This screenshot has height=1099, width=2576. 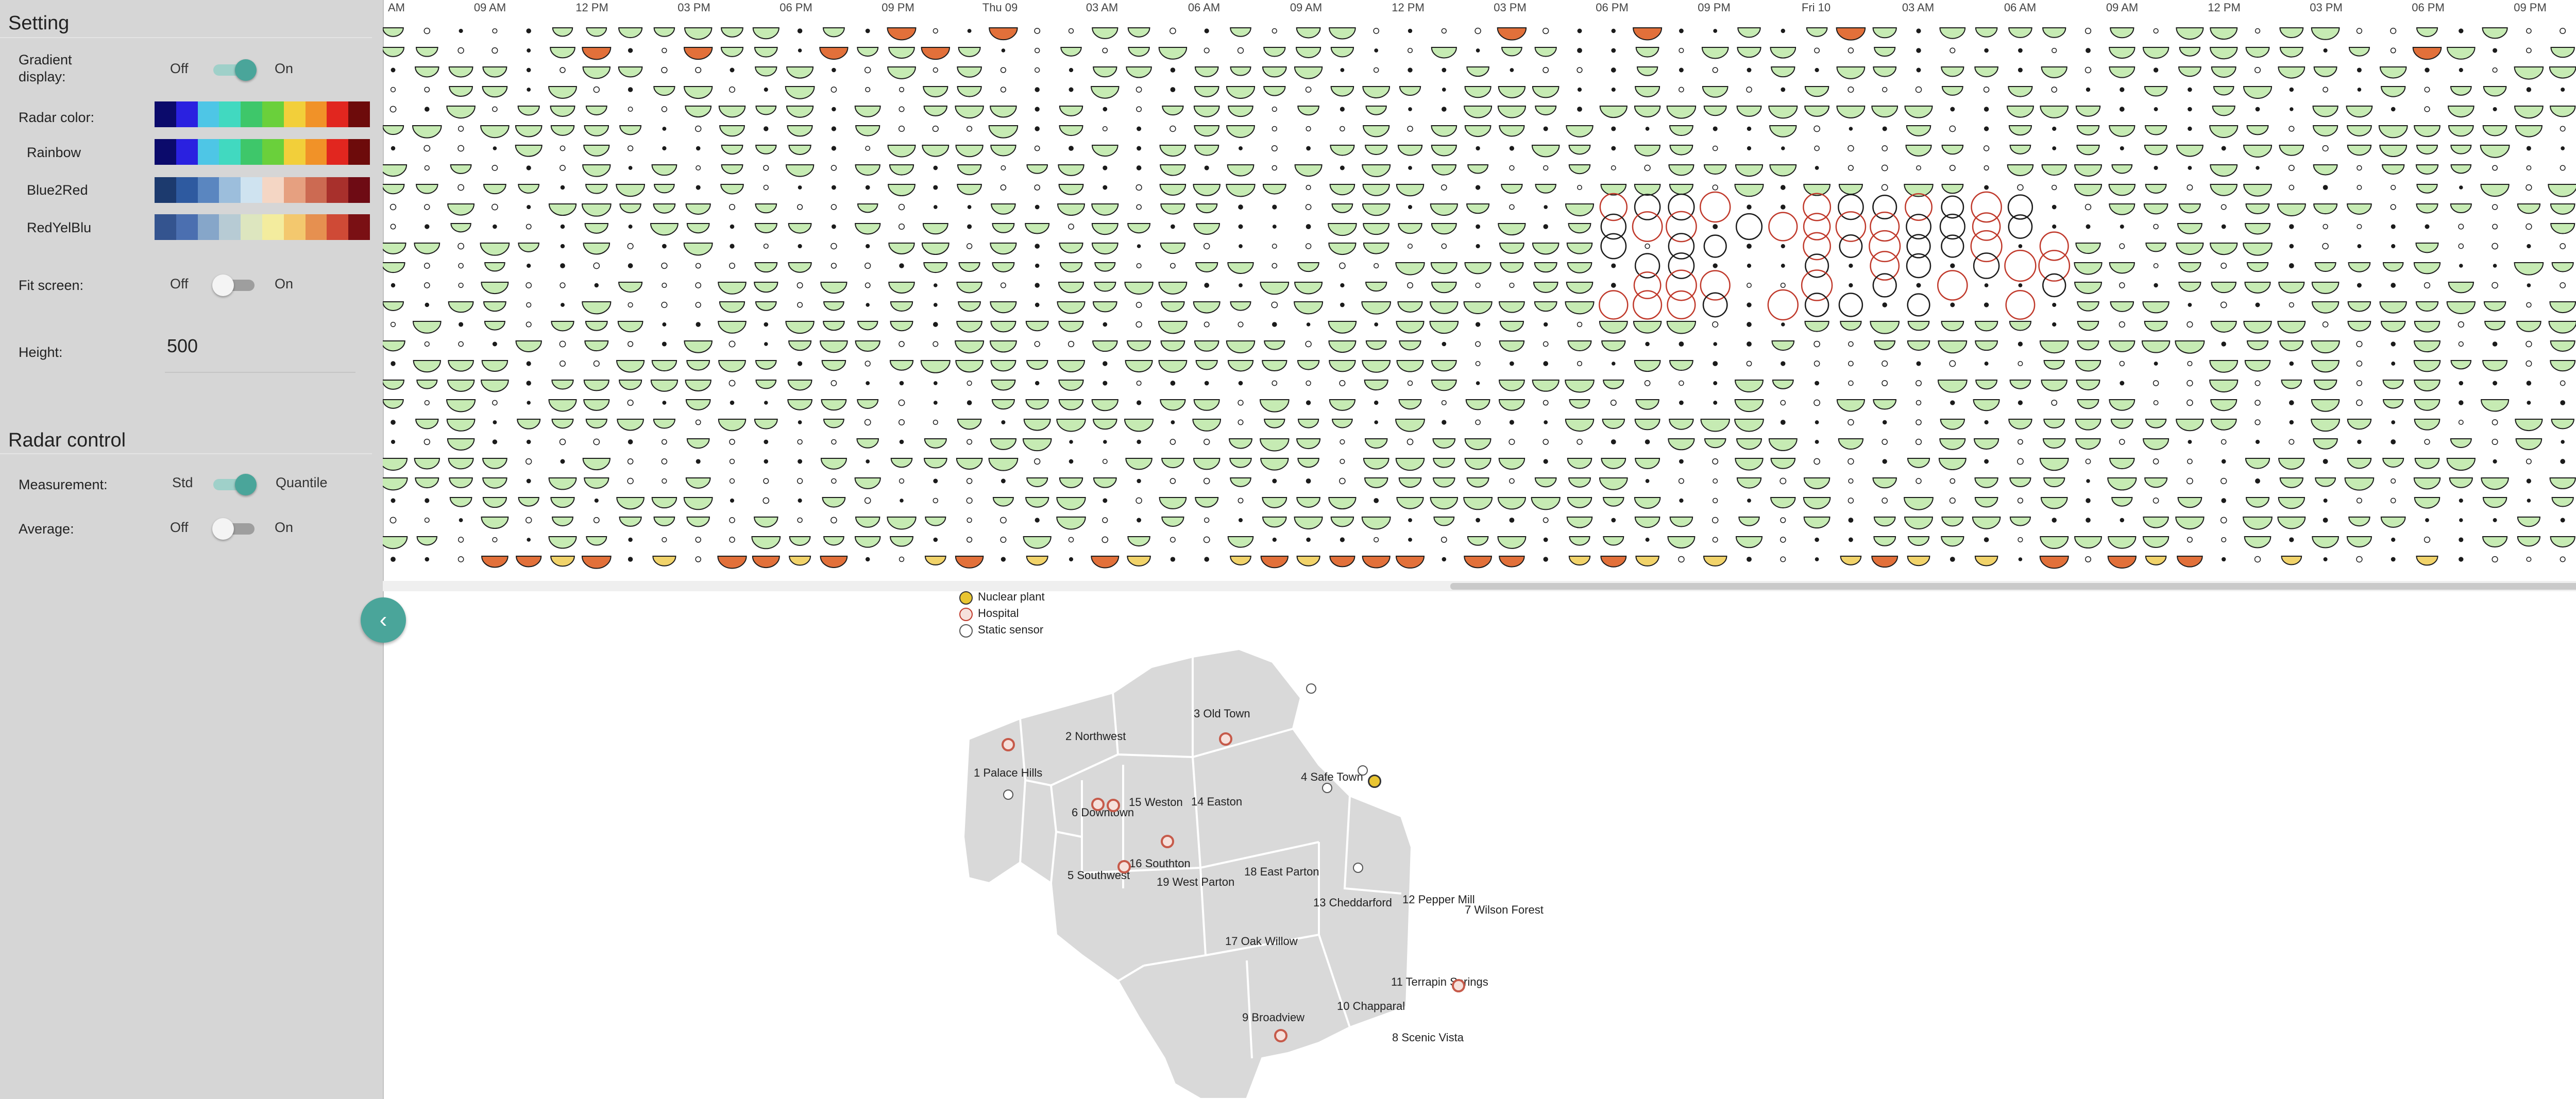 What do you see at coordinates (246, 484) in the screenshot?
I see `toggle-knob` at bounding box center [246, 484].